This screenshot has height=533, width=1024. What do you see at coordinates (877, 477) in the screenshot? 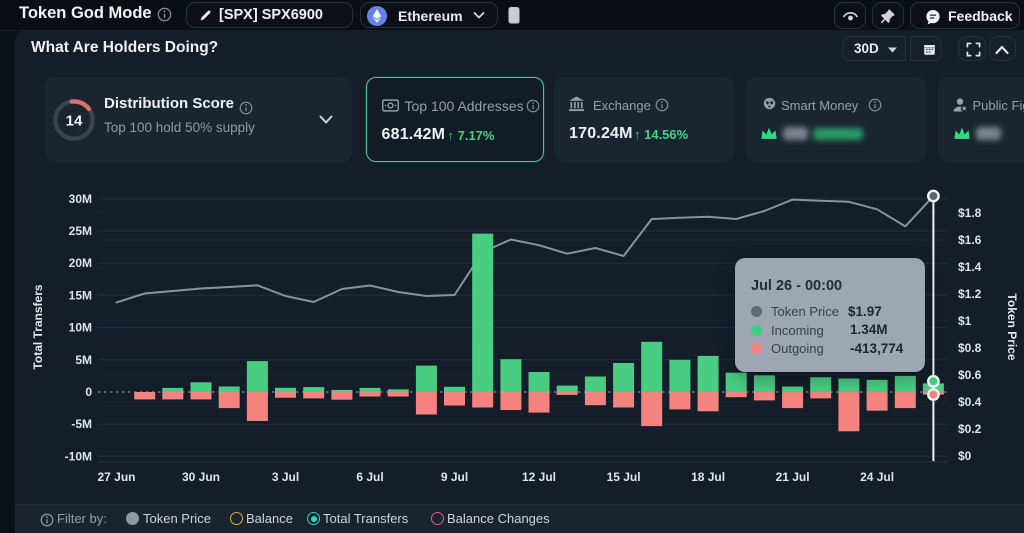
I see `svg-text: 24 Jul` at bounding box center [877, 477].